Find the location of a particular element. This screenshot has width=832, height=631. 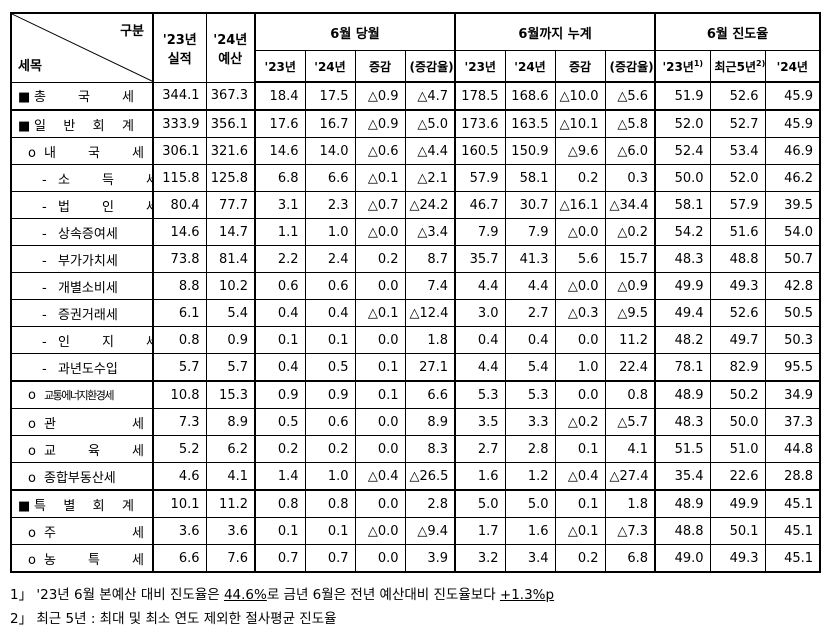

data-cell: △0.2 is located at coordinates (630, 232).